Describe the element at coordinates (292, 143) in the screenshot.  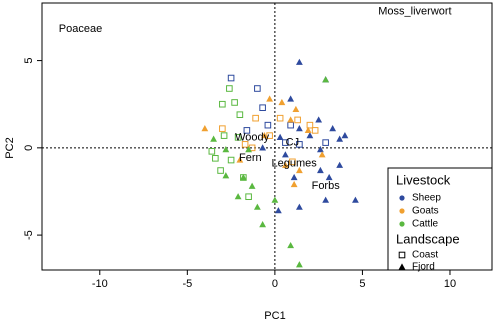
I see `annotation: CJ` at that location.